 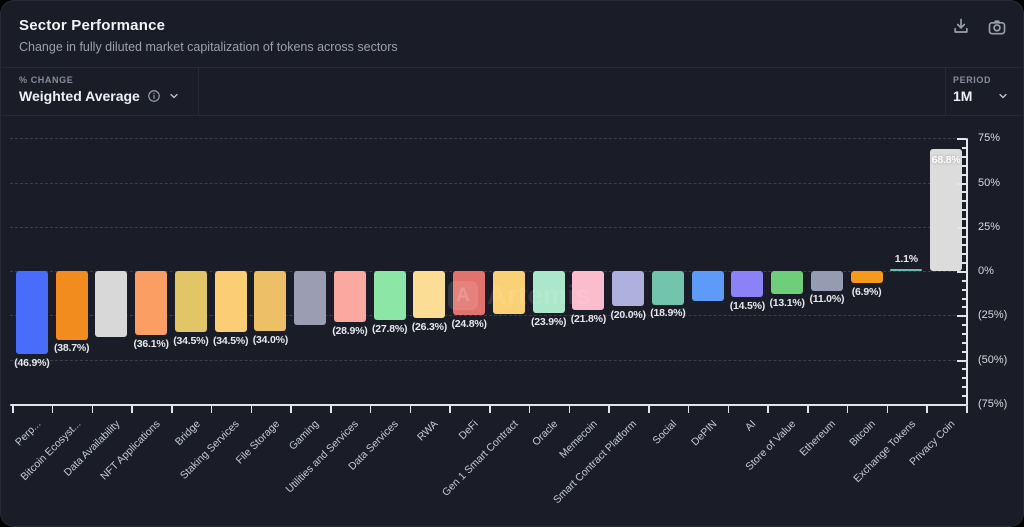 What do you see at coordinates (469, 293) in the screenshot?
I see `bar-defi` at bounding box center [469, 293].